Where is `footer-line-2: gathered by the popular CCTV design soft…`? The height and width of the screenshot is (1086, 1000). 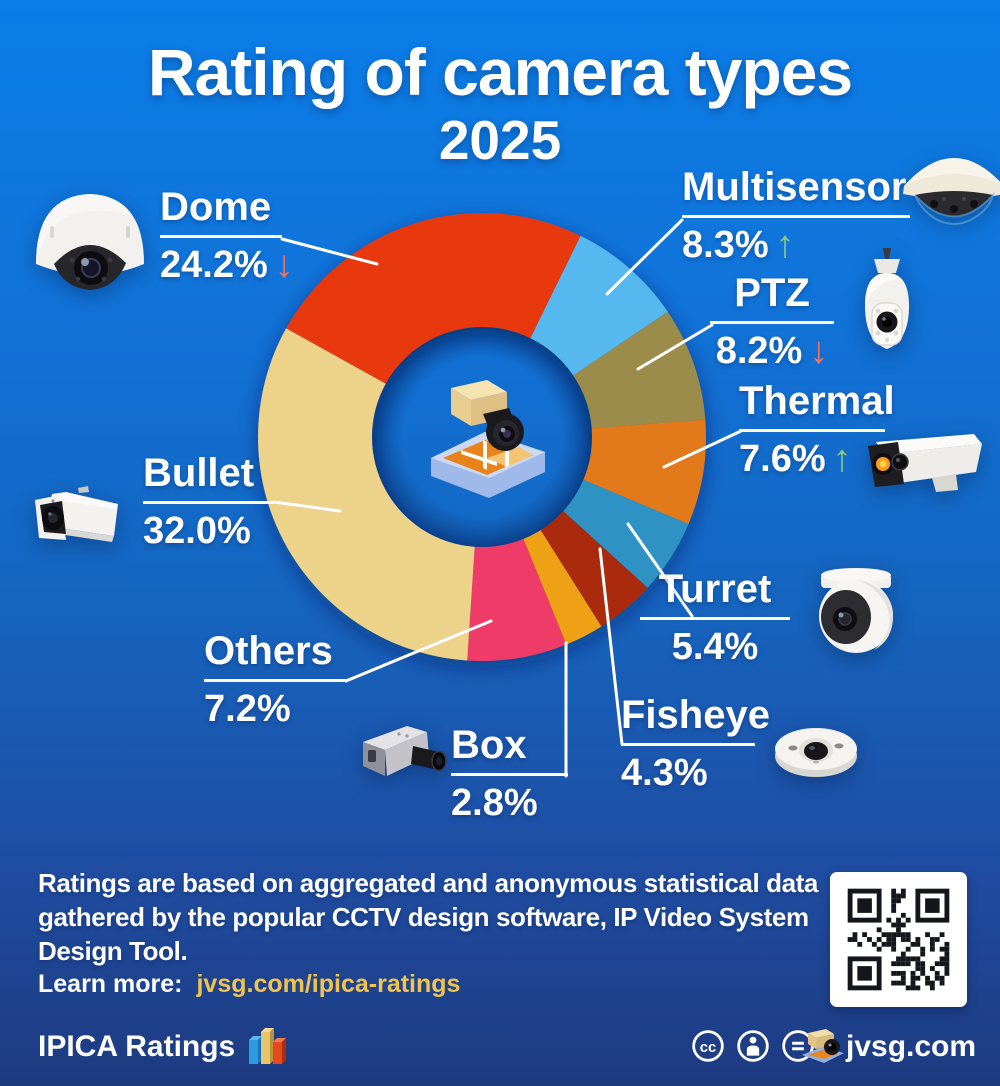
footer-line-2: gathered by the popular CCTV design soft… is located at coordinates (423, 917).